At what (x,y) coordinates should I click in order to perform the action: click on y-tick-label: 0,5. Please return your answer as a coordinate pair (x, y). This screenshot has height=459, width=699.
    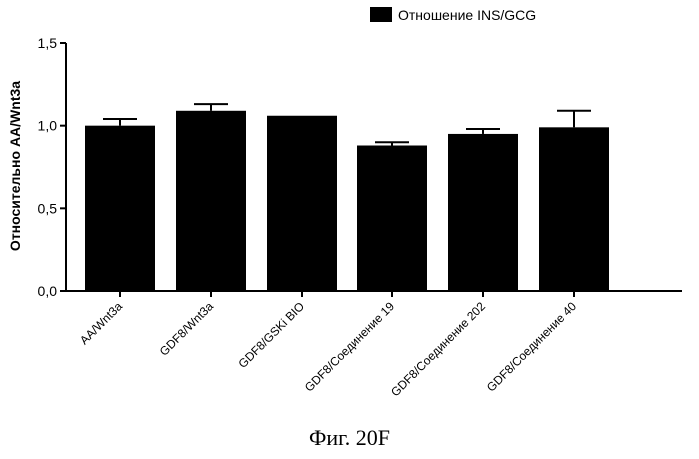
    Looking at the image, I should click on (48, 208).